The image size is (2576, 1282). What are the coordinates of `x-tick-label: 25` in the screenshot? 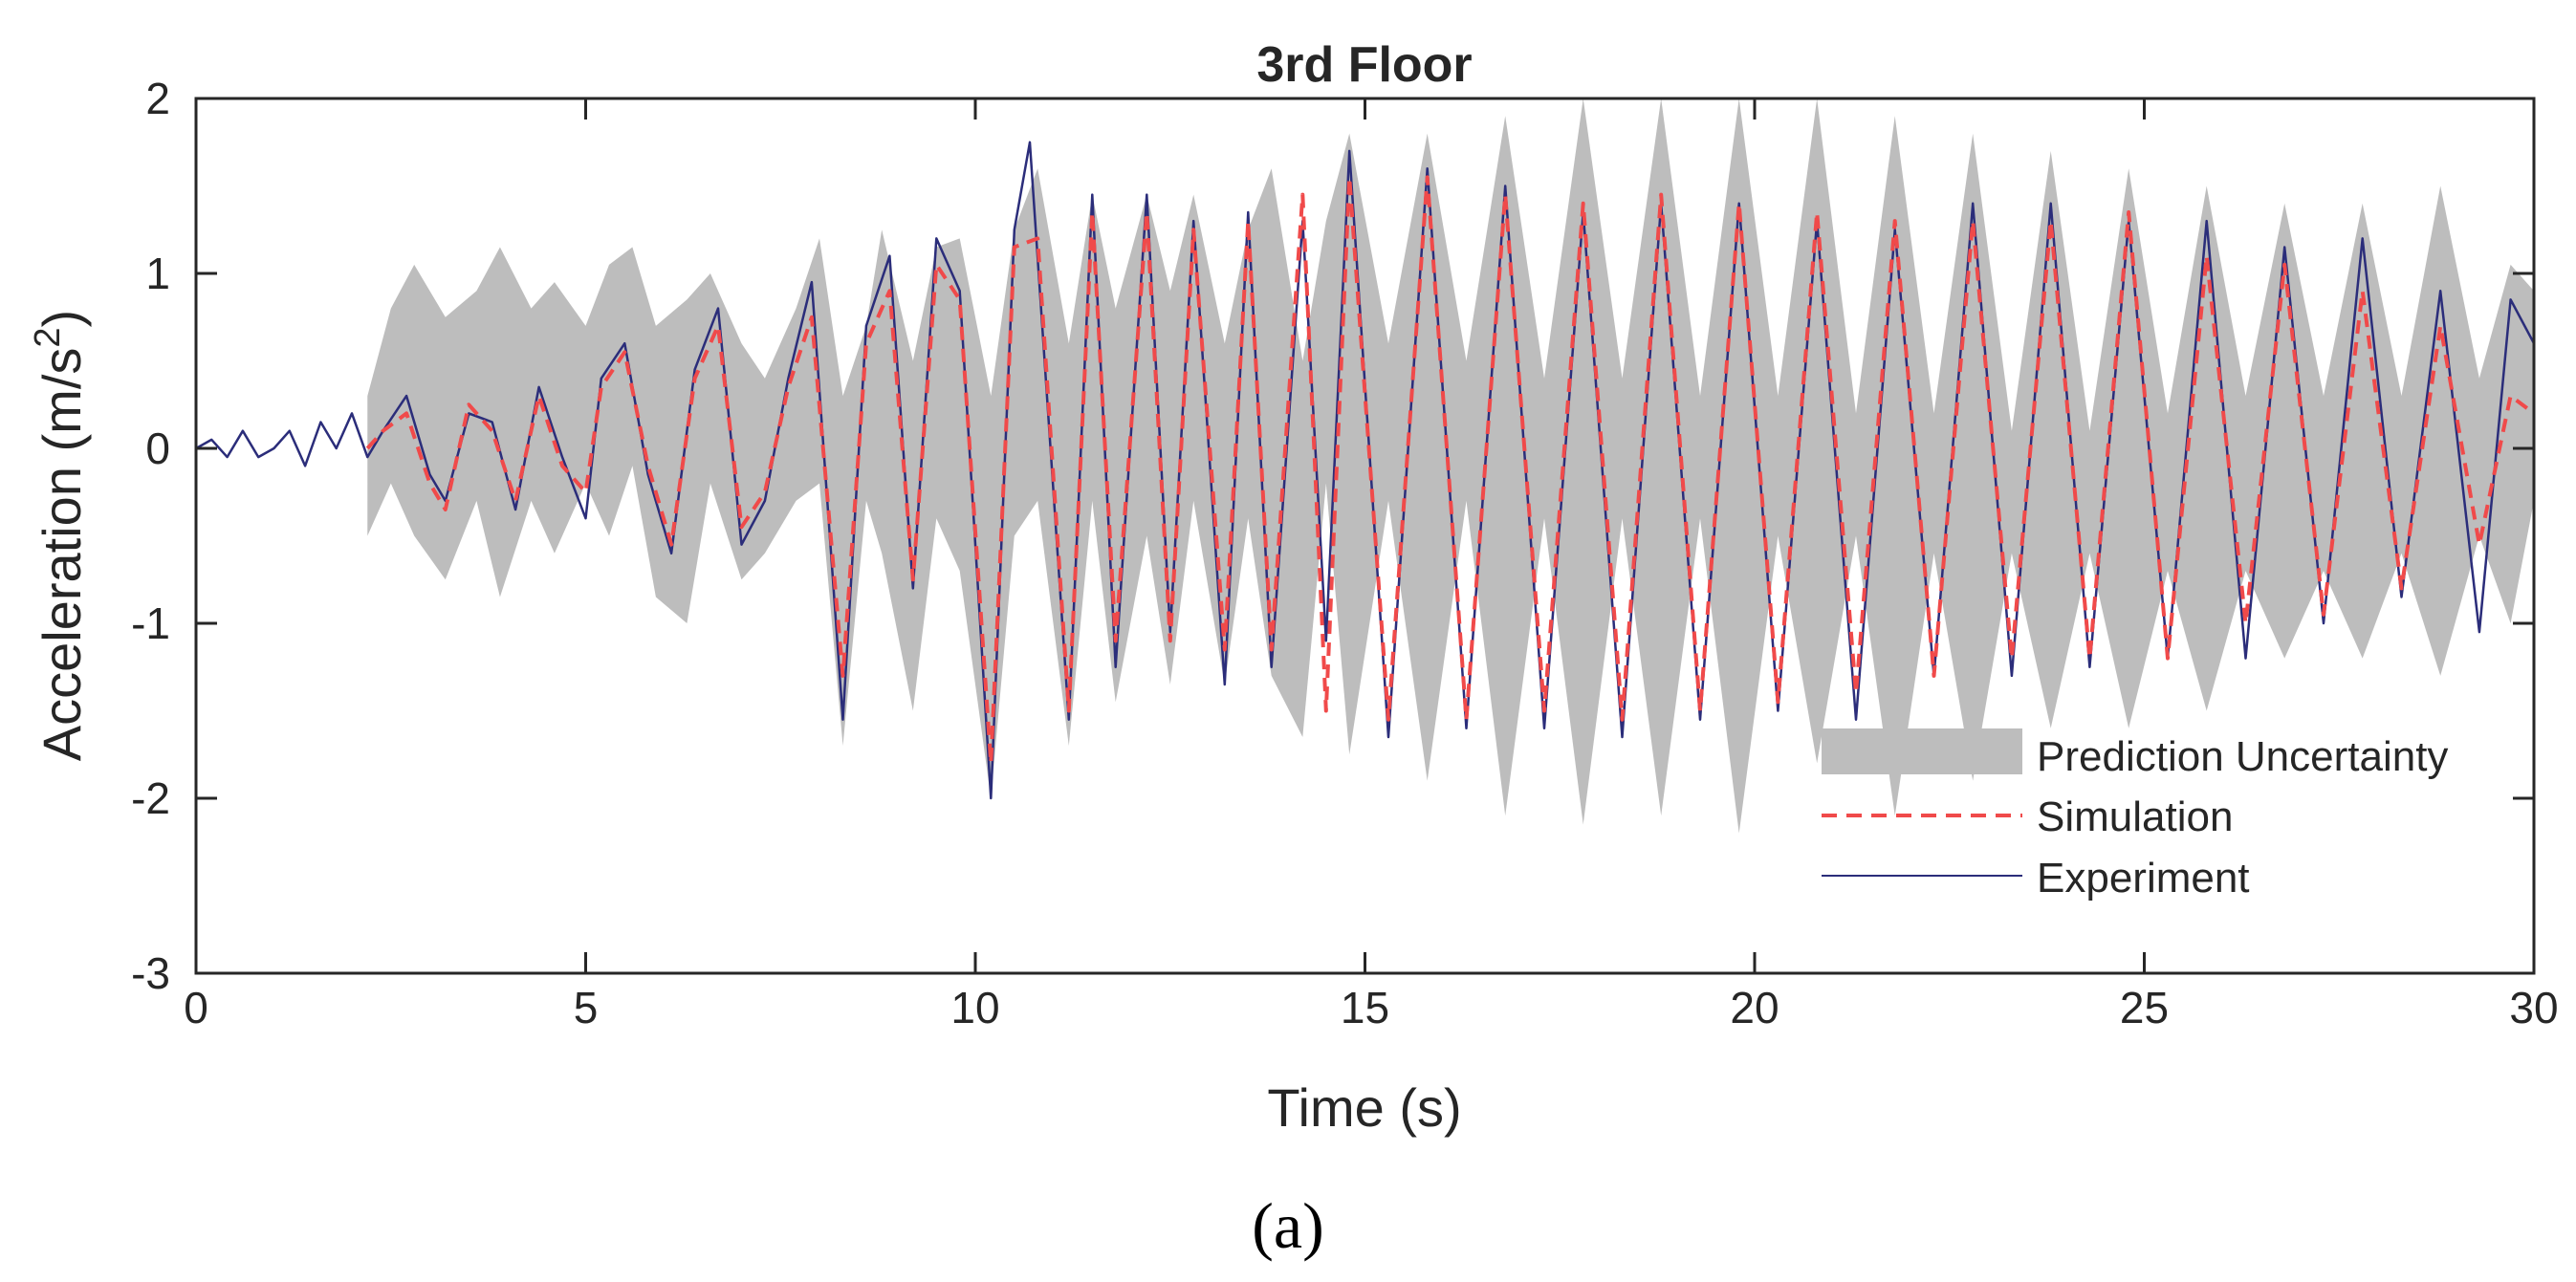 It's located at (2144, 1008).